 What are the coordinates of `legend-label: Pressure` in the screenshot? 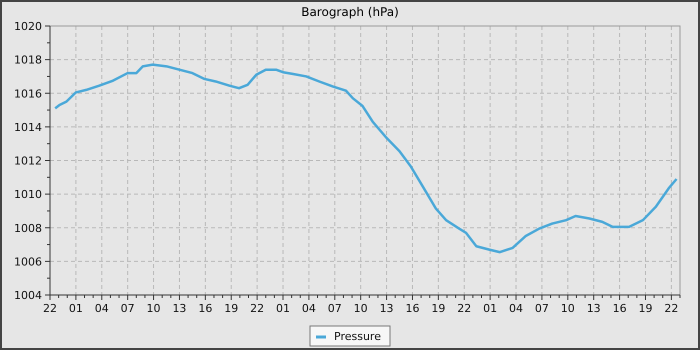 It's located at (358, 336).